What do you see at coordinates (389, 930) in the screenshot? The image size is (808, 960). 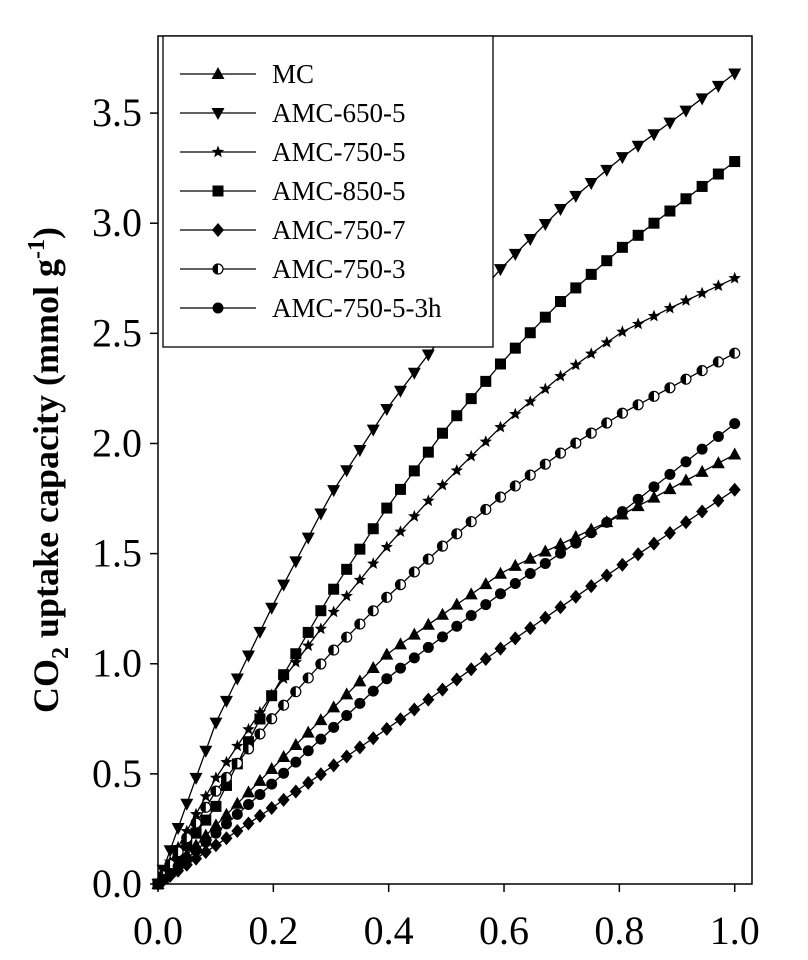 I see `x-tick-label: 0.4` at bounding box center [389, 930].